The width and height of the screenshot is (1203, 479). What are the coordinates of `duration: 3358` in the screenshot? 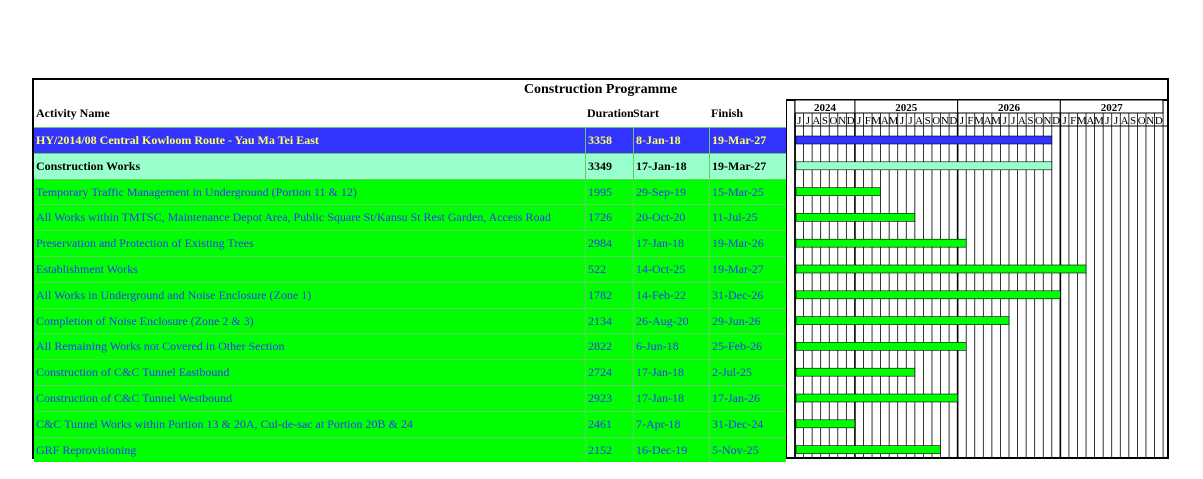 It's located at (609, 140).